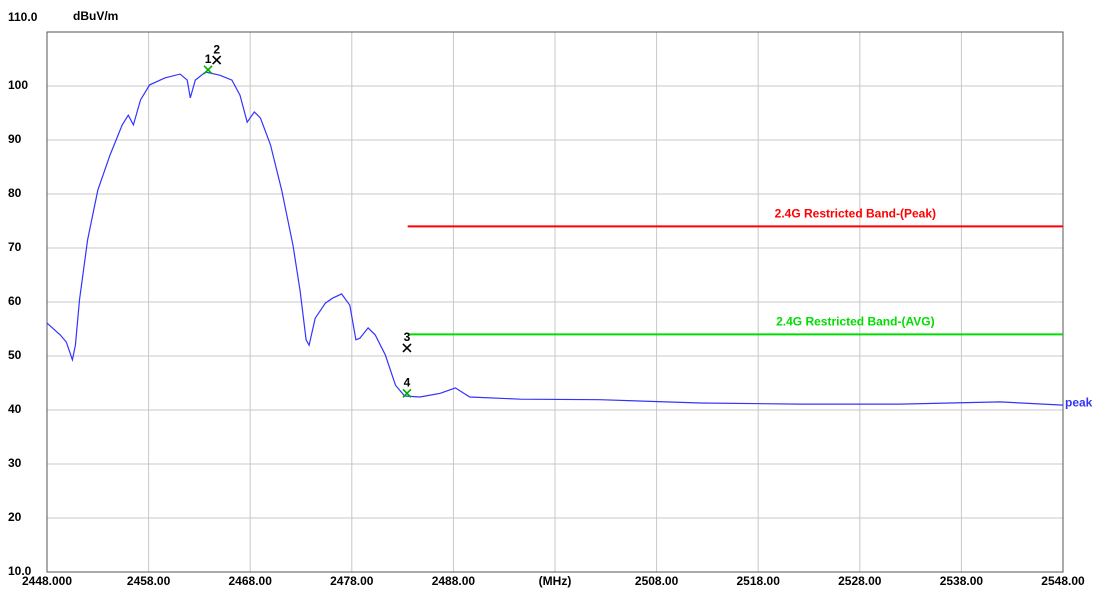  What do you see at coordinates (15, 463) in the screenshot?
I see `y-tick-label: 30` at bounding box center [15, 463].